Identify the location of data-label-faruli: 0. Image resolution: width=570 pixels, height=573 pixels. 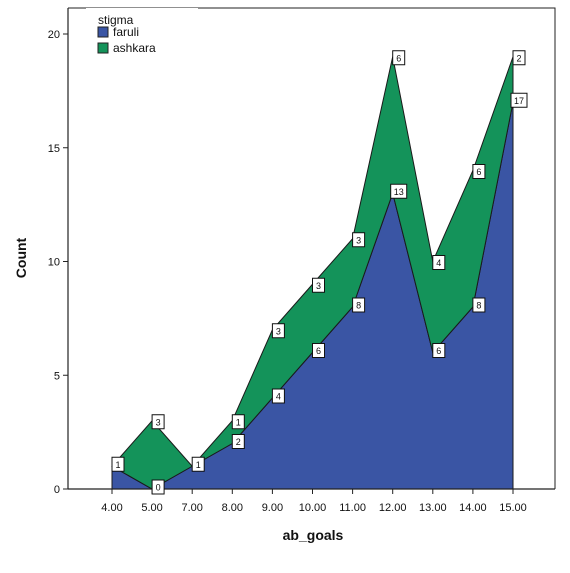
(158, 487).